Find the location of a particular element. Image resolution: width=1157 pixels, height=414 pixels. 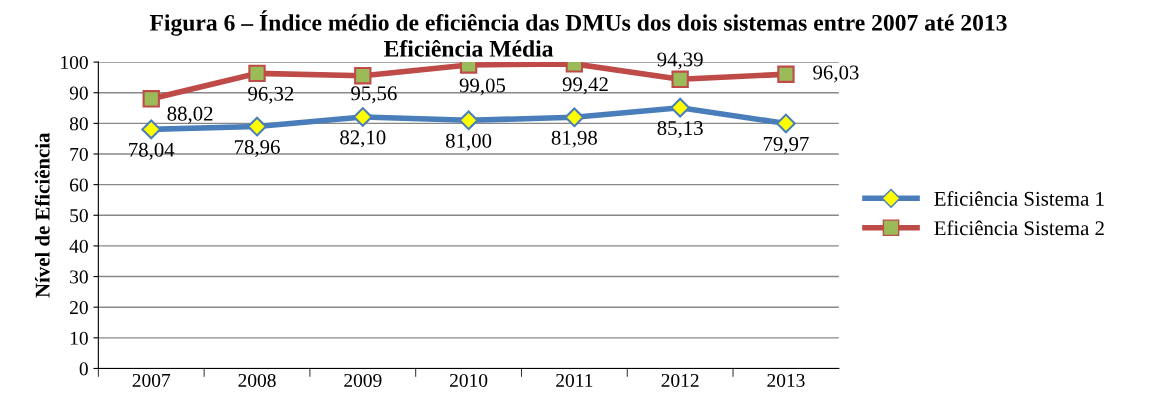

x-tick-label: 2009 is located at coordinates (363, 380).